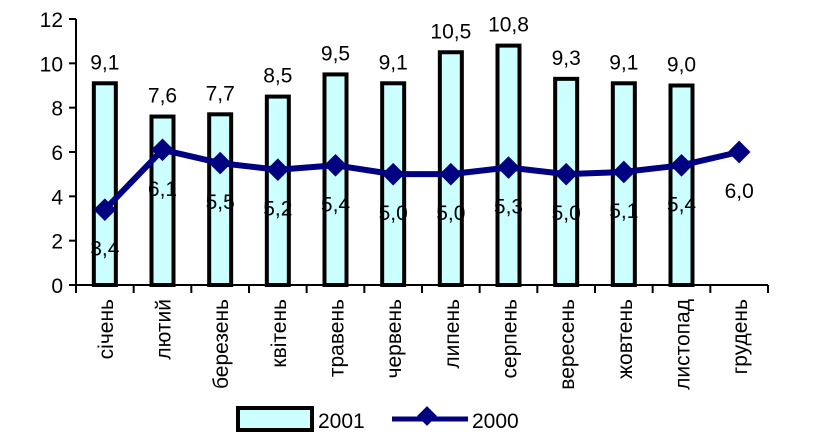  Describe the element at coordinates (566, 58) in the screenshot. I see `data-label-2001: 9,3` at that location.